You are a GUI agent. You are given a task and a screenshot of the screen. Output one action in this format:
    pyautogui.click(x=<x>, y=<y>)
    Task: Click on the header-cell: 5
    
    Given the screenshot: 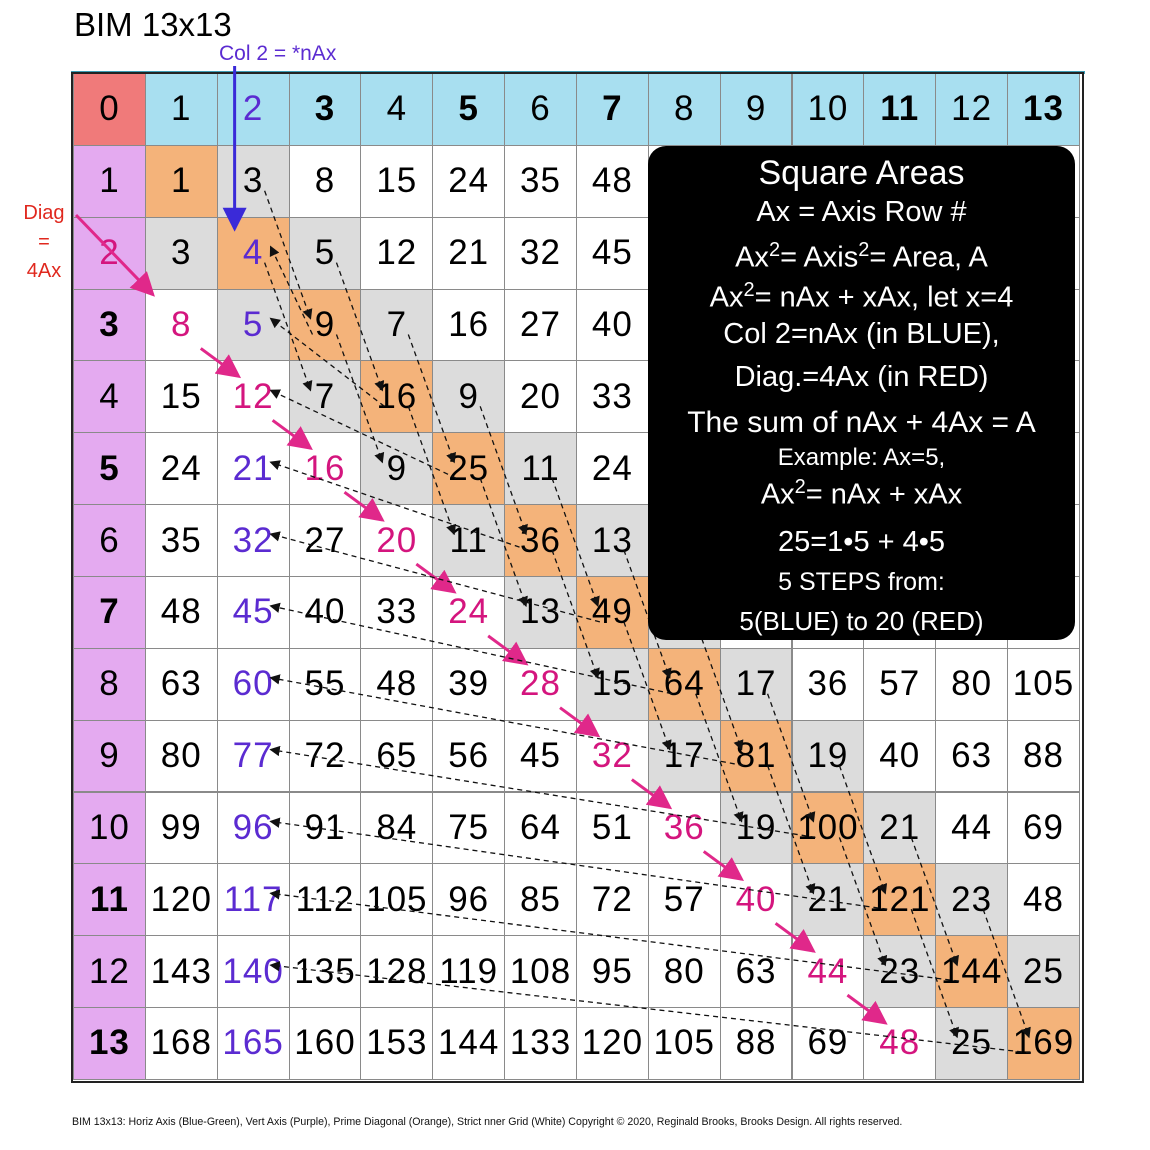 What is the action you would take?
    pyautogui.click(x=469, y=109)
    